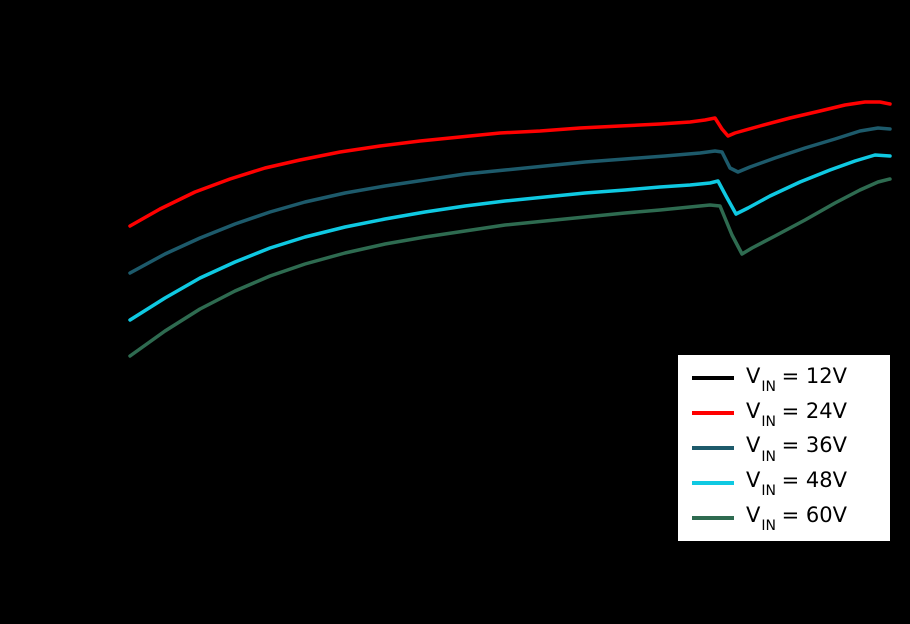 The image size is (910, 624). I want to click on legend-item-36v: VIN = 36V, so click(791, 448).